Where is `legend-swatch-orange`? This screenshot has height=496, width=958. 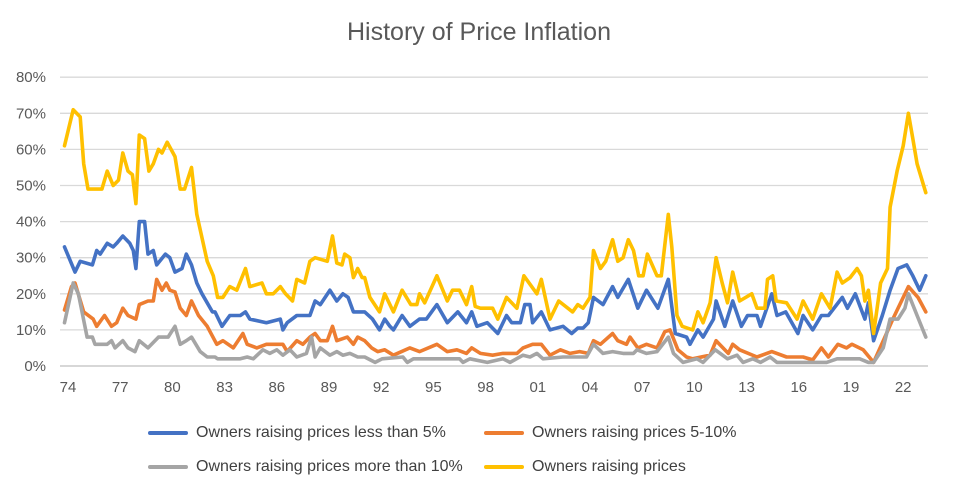
legend-swatch-orange is located at coordinates (504, 433).